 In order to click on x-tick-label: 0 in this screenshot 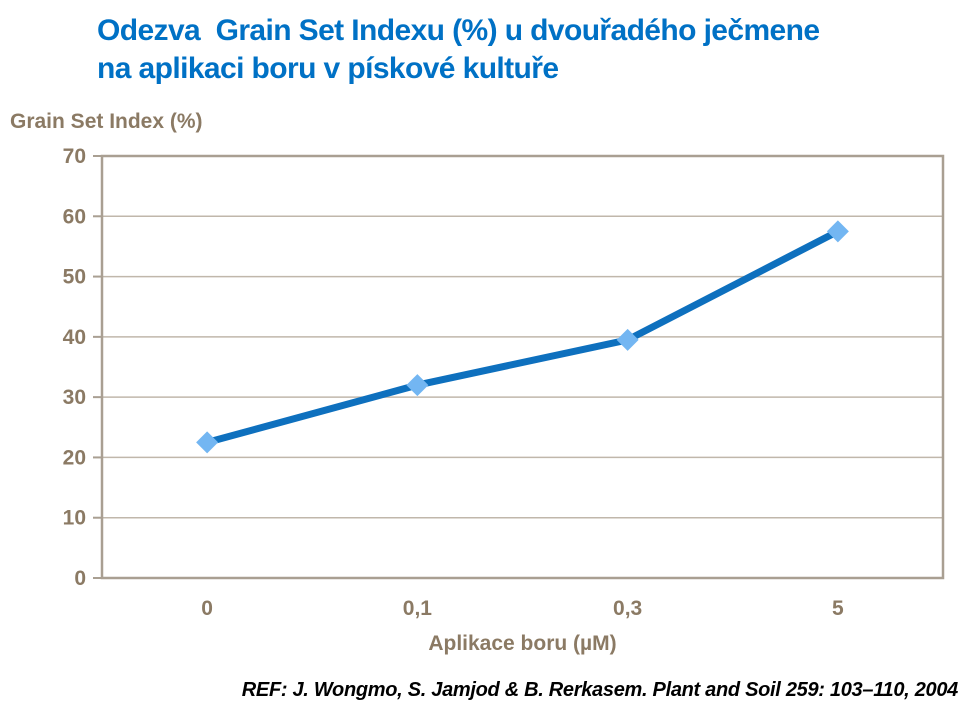, I will do `click(207, 608)`.